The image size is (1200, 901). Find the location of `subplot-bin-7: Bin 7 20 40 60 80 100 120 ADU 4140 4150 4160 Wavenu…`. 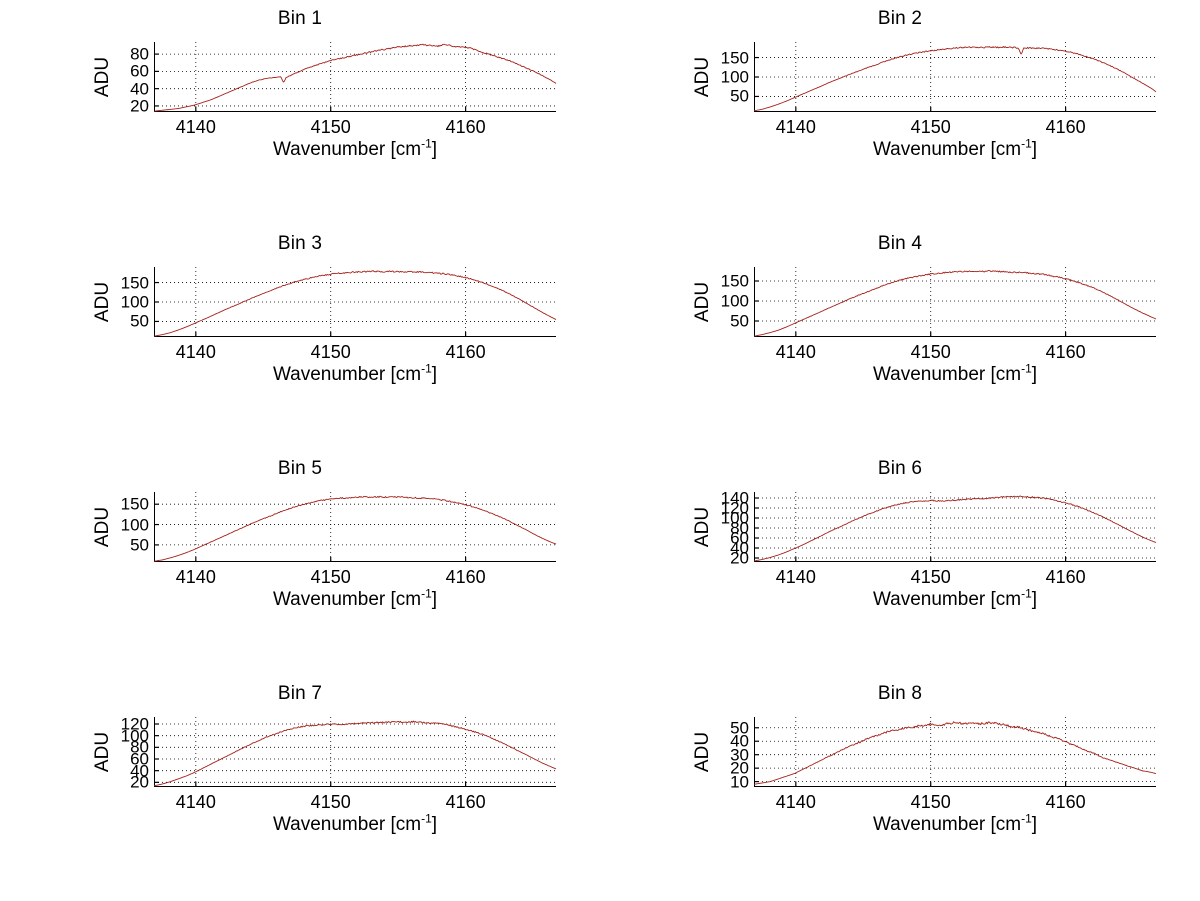

subplot-bin-7: Bin 7 20 40 60 80 100 120 ADU 4140 4150 4160 Wavenu… is located at coordinates (300, 787).